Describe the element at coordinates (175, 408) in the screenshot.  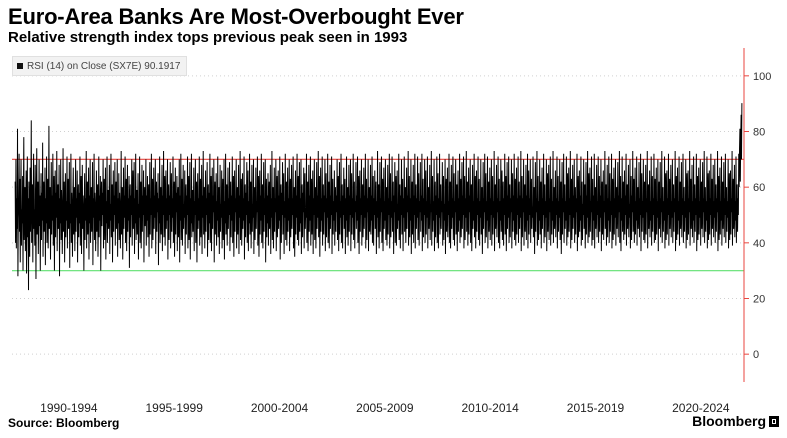
I see `x-tick-label-1: 1995-1999` at that location.